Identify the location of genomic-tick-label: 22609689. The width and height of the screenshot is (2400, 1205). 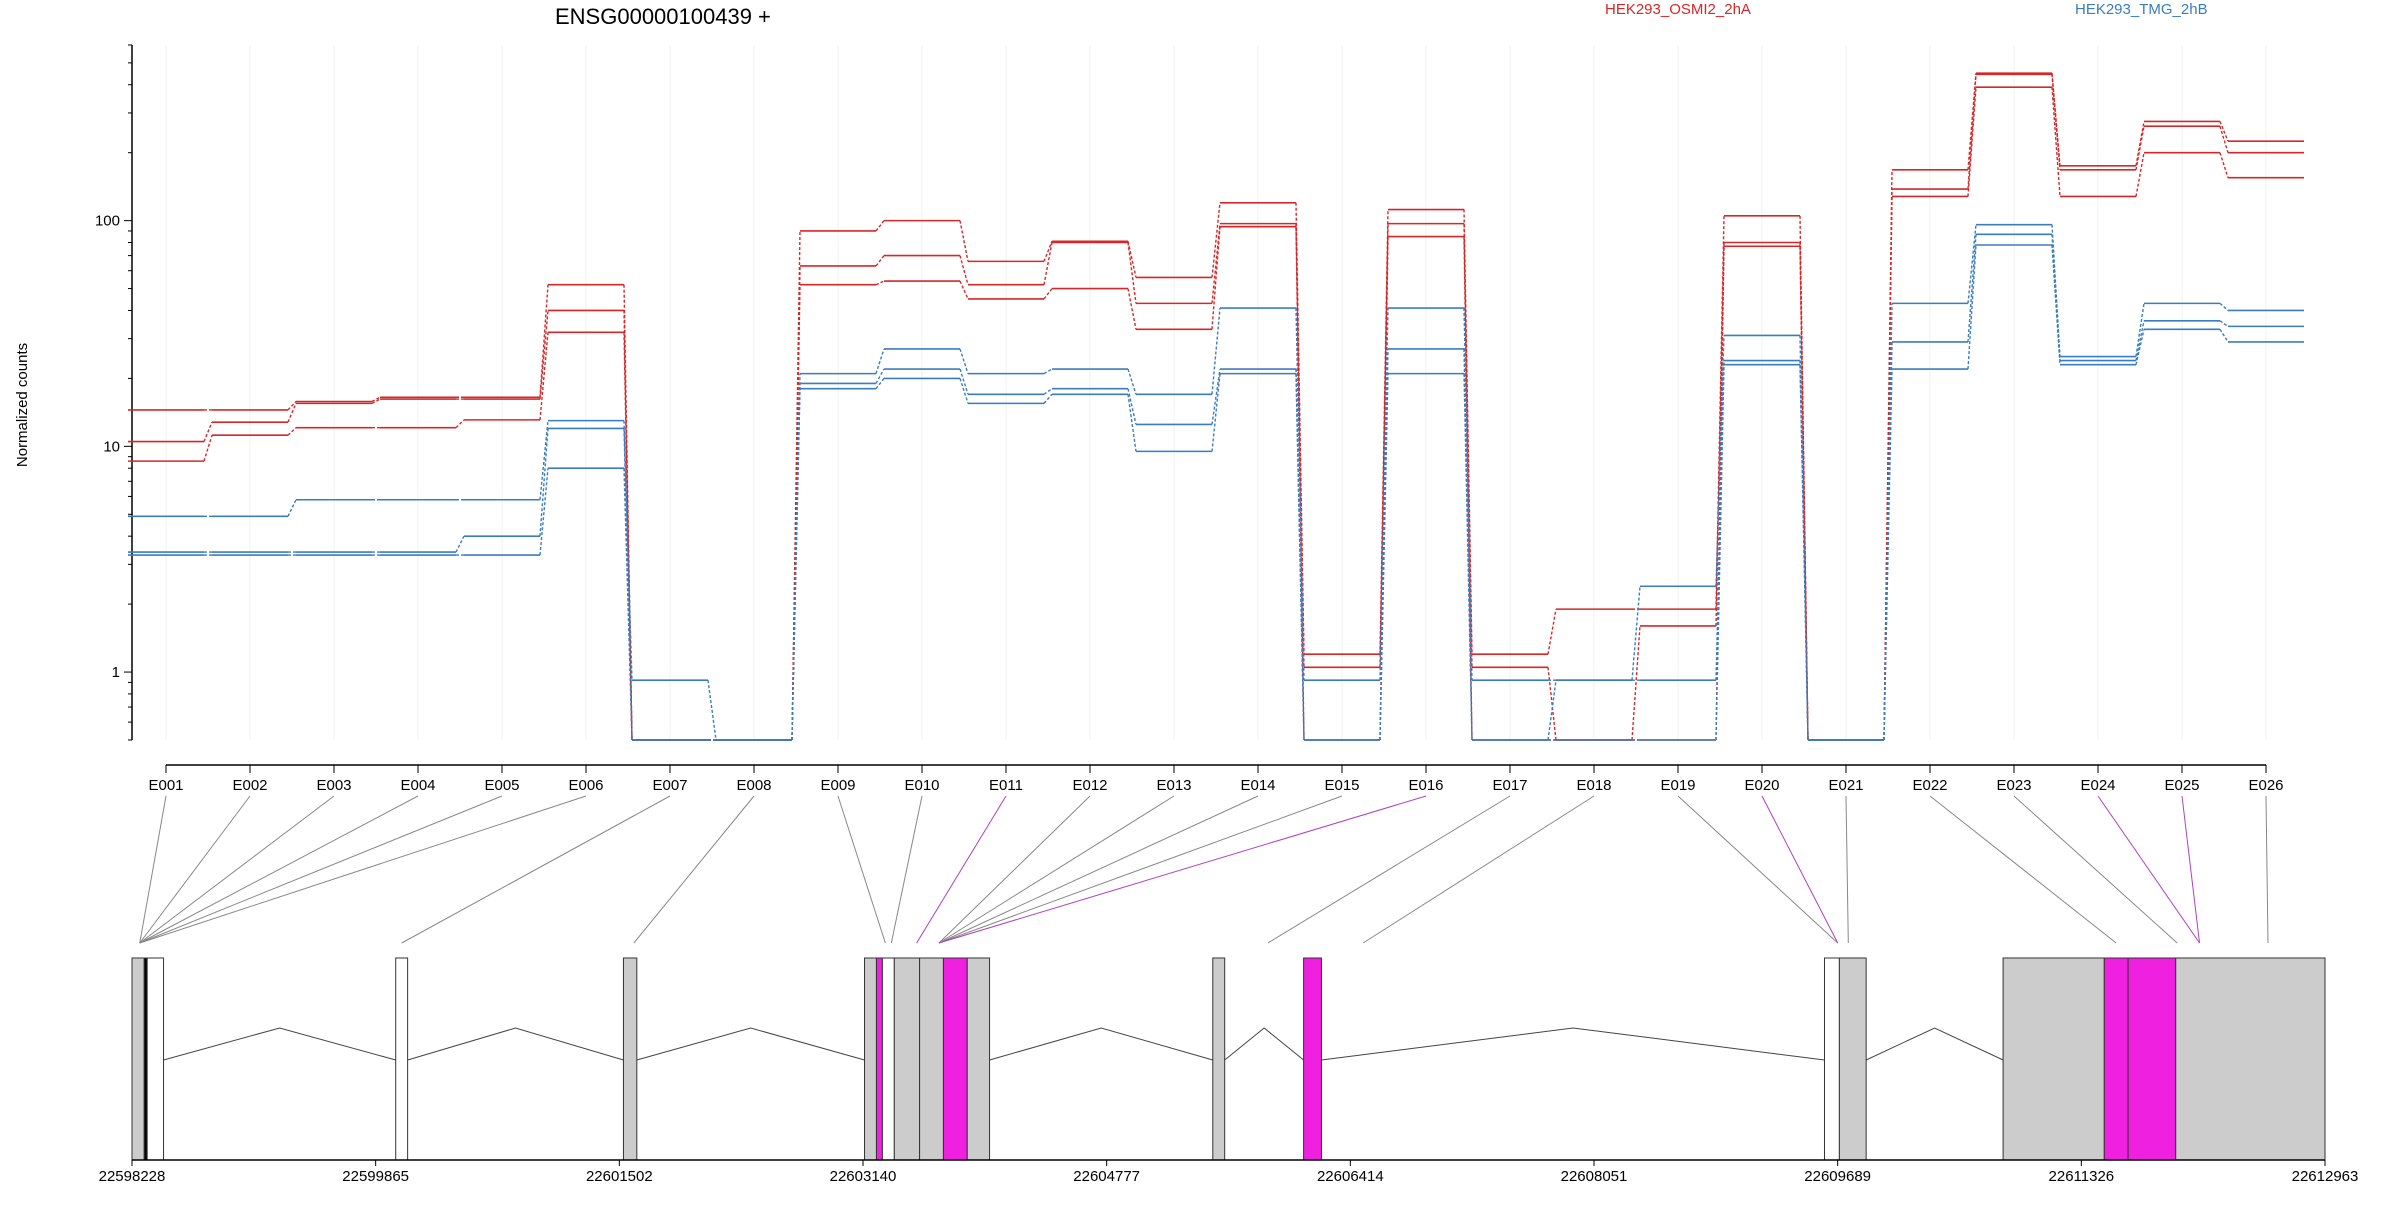
(1837, 1176).